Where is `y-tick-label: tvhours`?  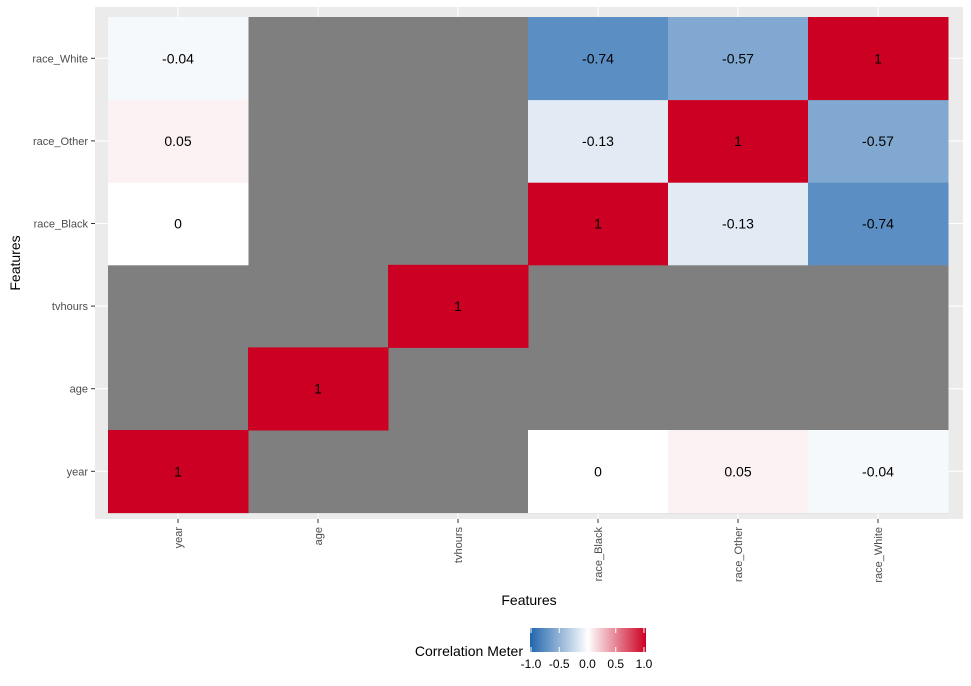
y-tick-label: tvhours is located at coordinates (70, 307).